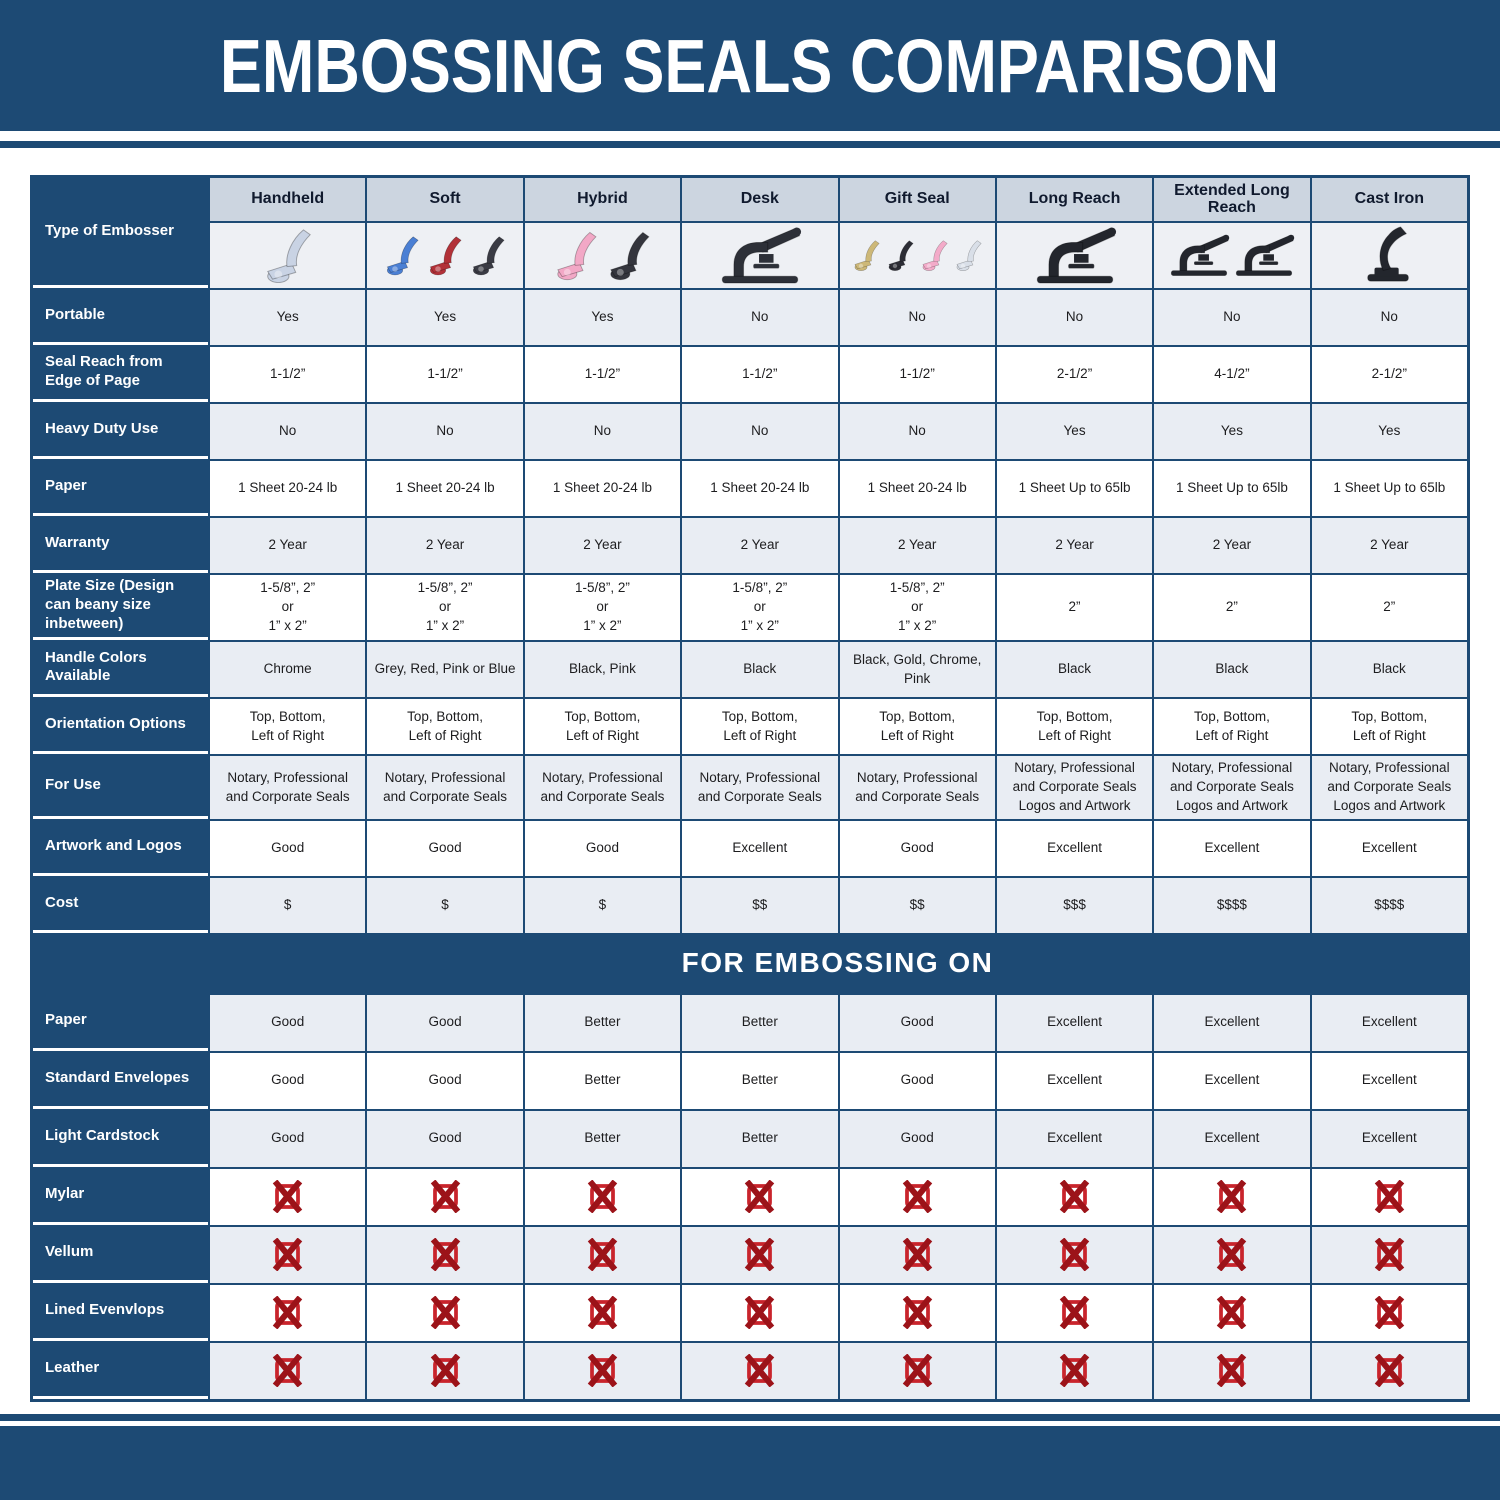 This screenshot has height=1500, width=1500. Describe the element at coordinates (1388, 487) in the screenshot. I see `table-cell: 1 Sheet Up to 65lb` at that location.